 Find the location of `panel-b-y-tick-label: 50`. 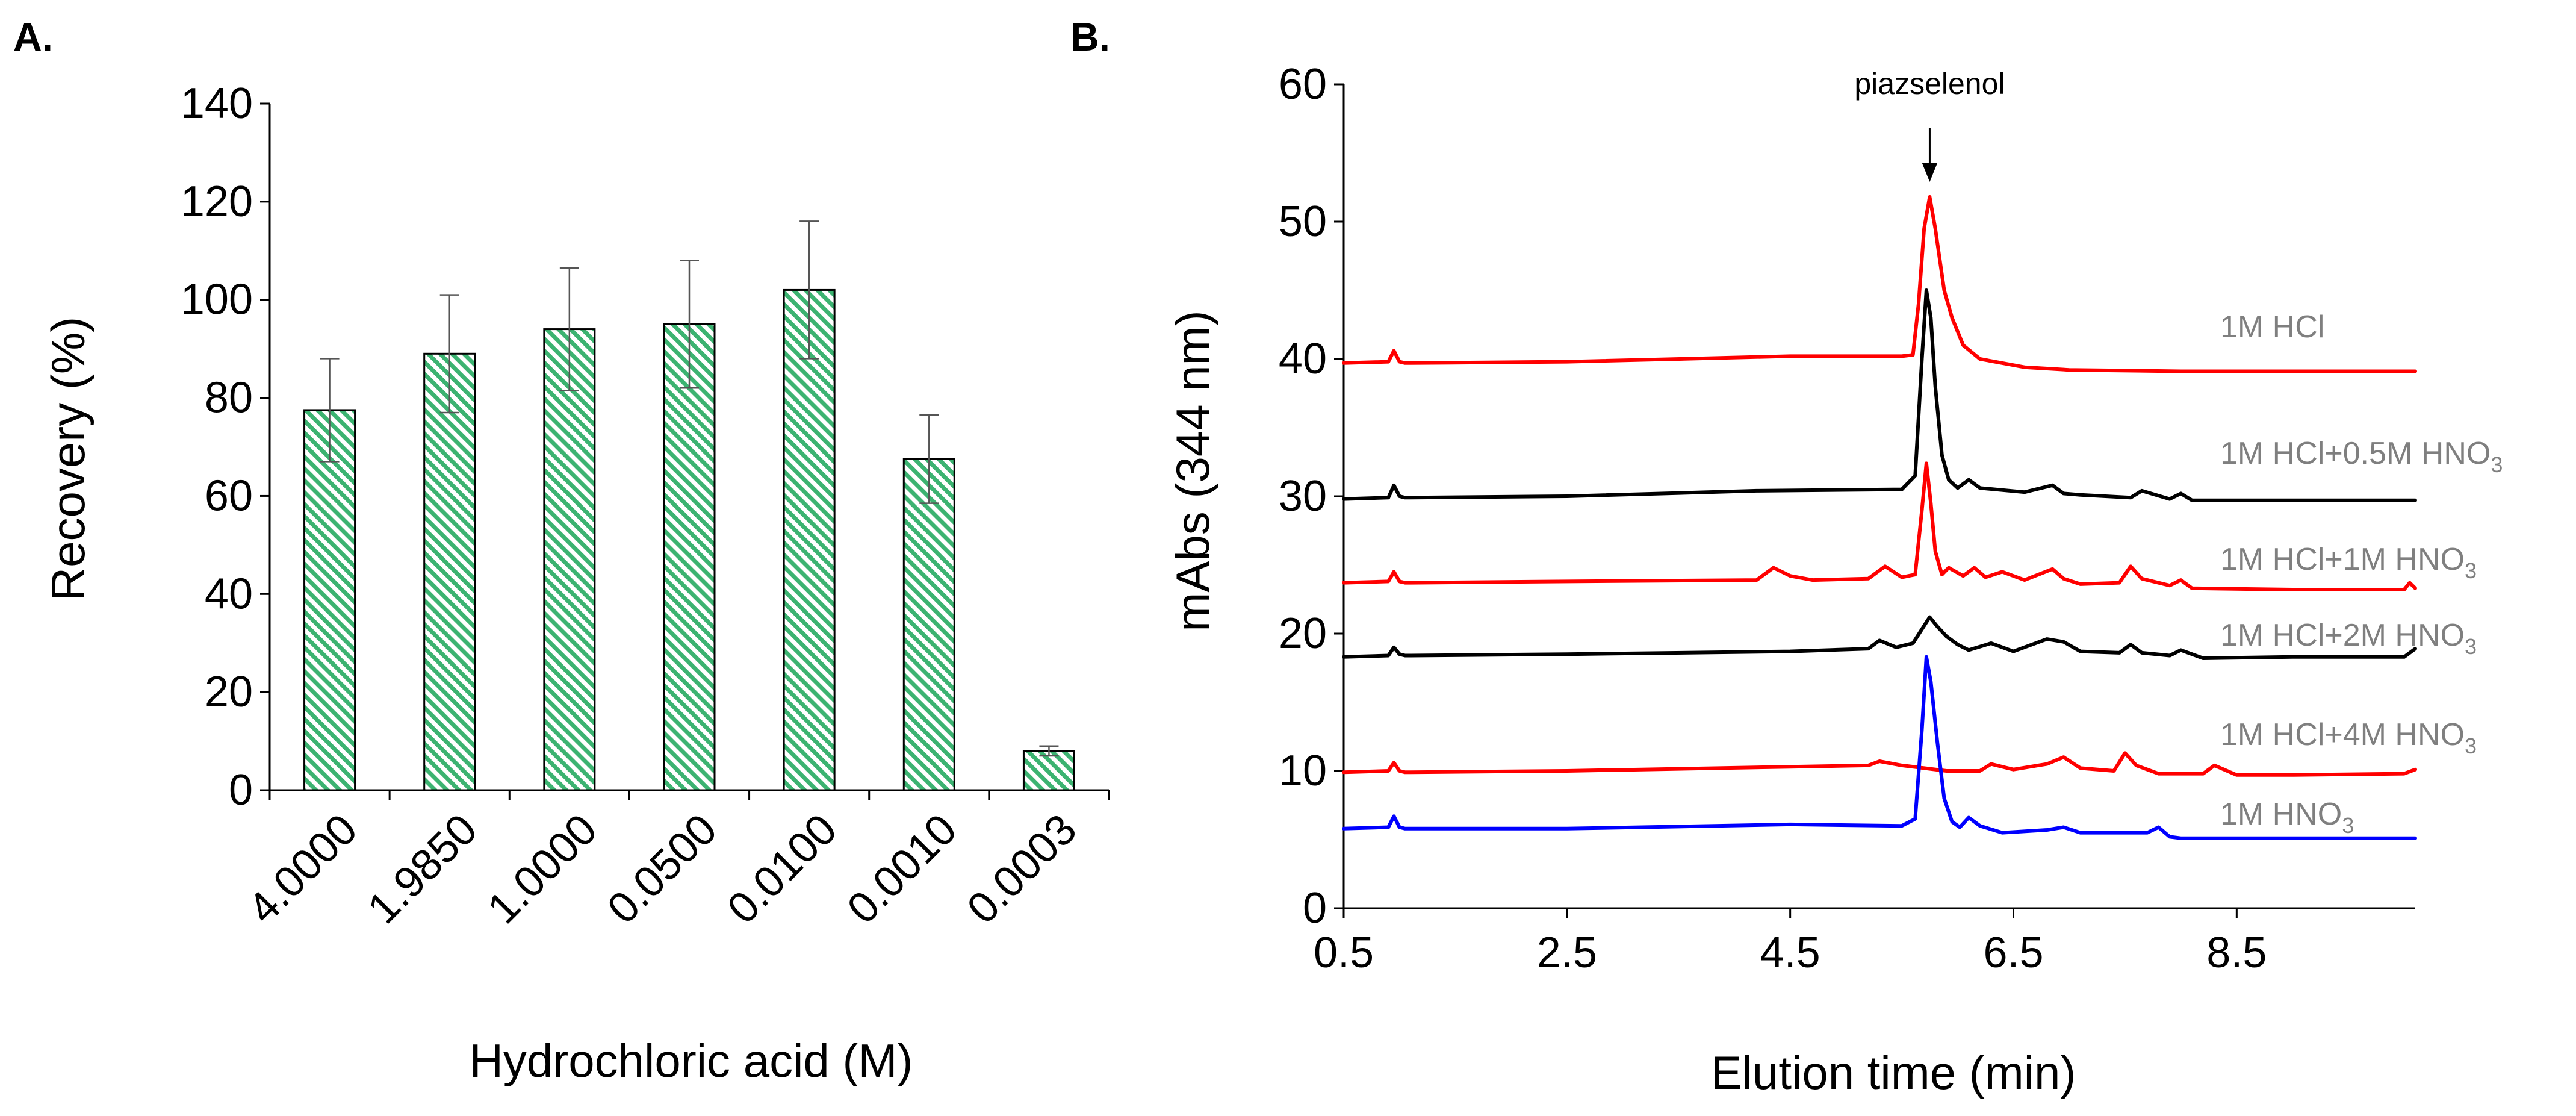

panel-b-y-tick-label: 50 is located at coordinates (1303, 222).